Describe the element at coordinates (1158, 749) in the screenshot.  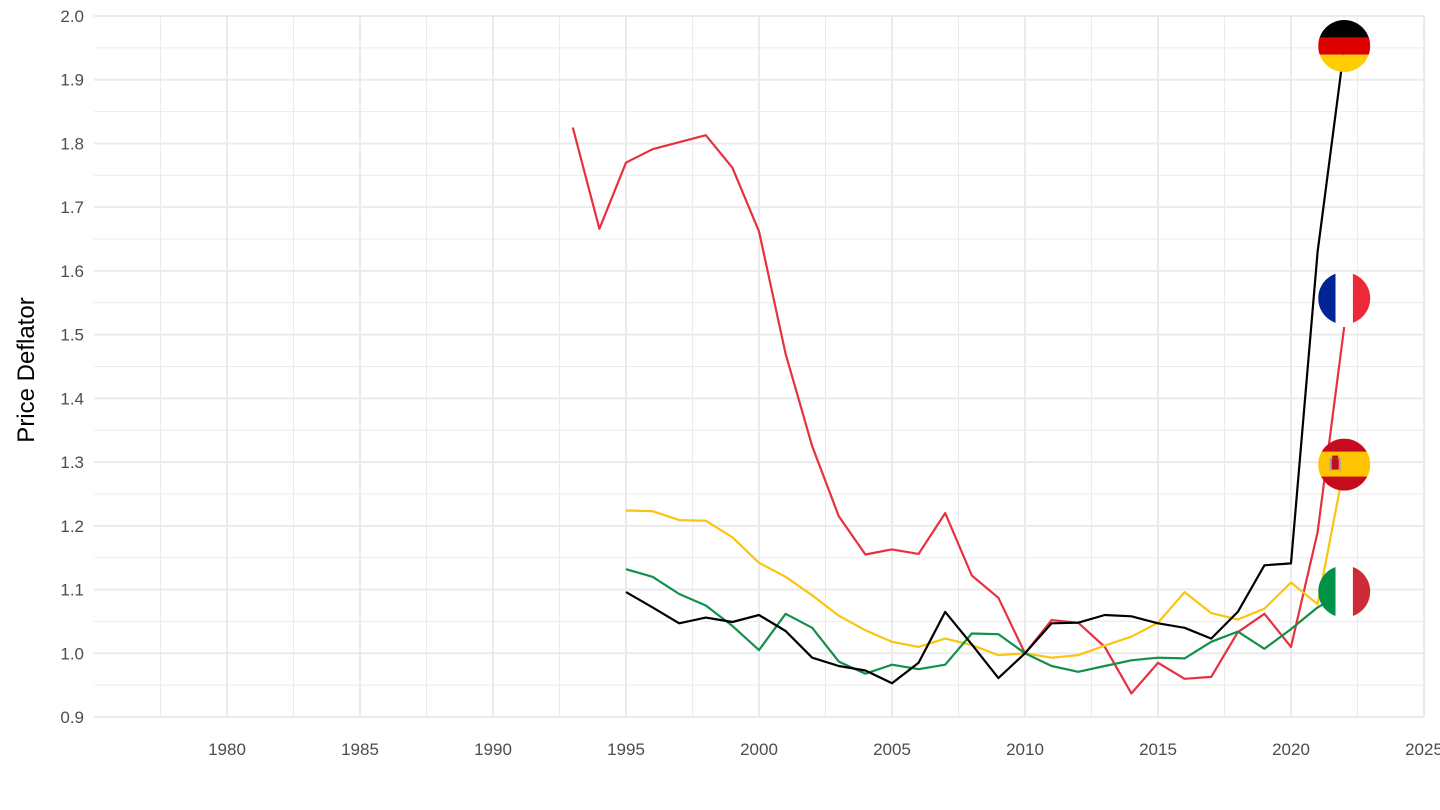
I see `x-tick-label: 2015` at that location.